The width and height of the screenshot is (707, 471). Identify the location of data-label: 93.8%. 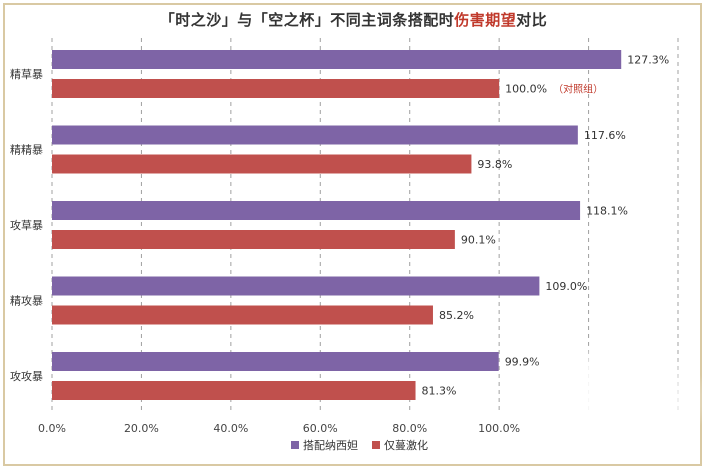
(494, 164).